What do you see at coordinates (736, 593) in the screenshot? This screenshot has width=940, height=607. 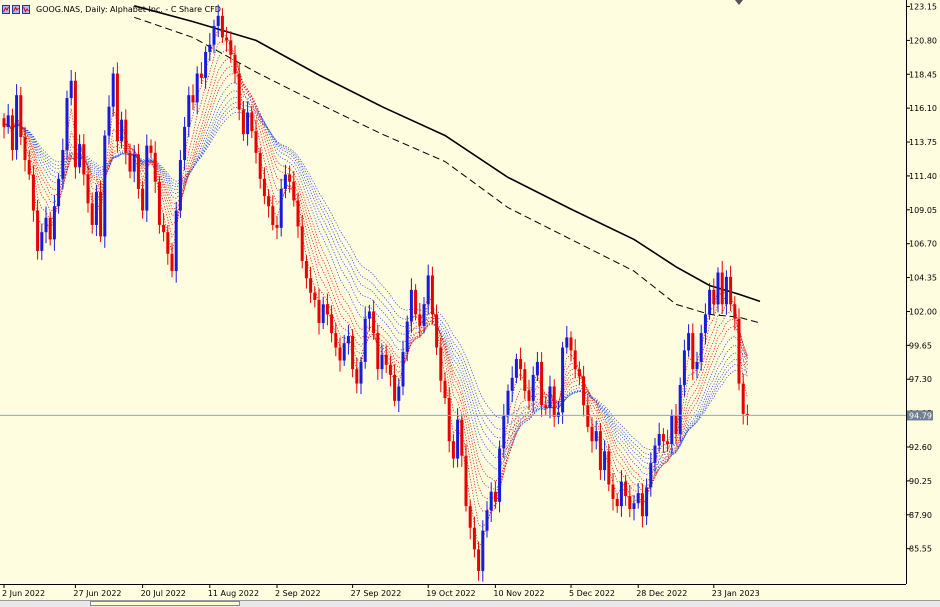 I see `x-tick-label: 23 Jan 2023` at bounding box center [736, 593].